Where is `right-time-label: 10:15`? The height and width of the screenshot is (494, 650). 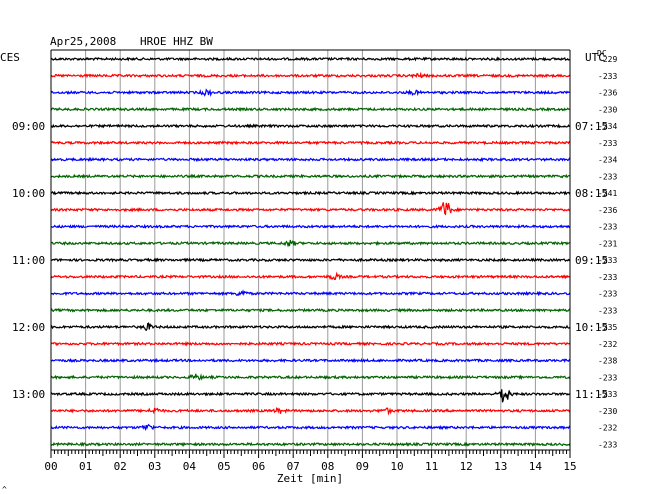 right-time-label: 10:15 is located at coordinates (591, 327).